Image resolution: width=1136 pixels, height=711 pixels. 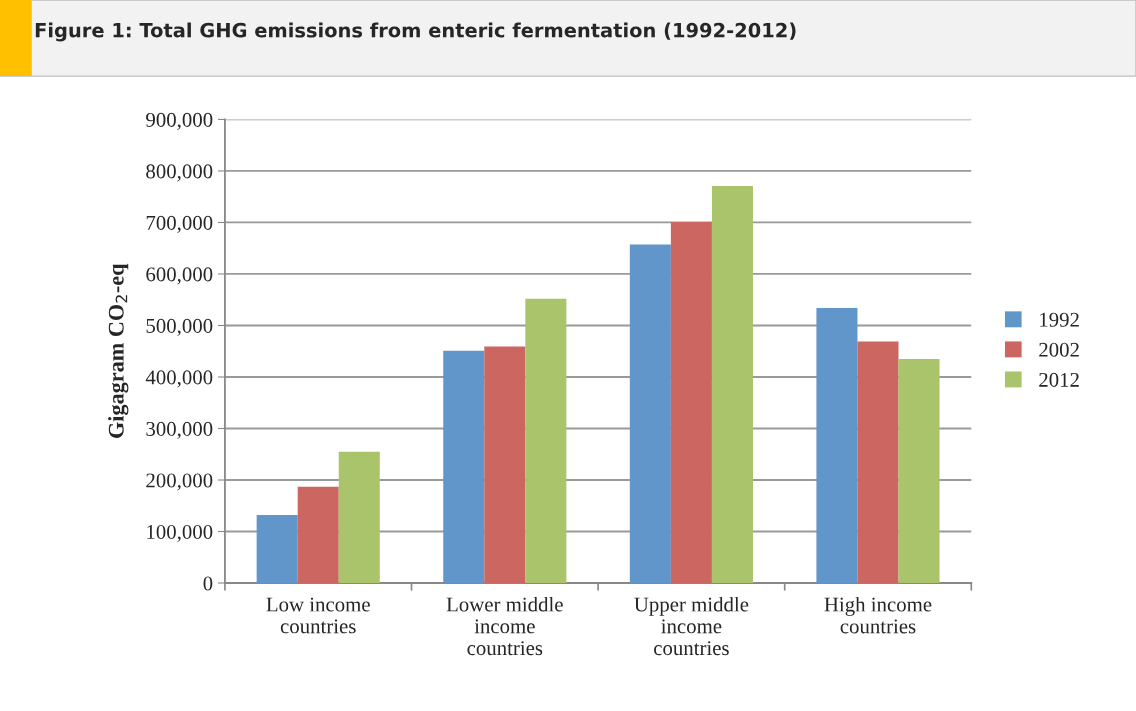 What do you see at coordinates (179, 276) in the screenshot?
I see `y-tick-label: 600,000` at bounding box center [179, 276].